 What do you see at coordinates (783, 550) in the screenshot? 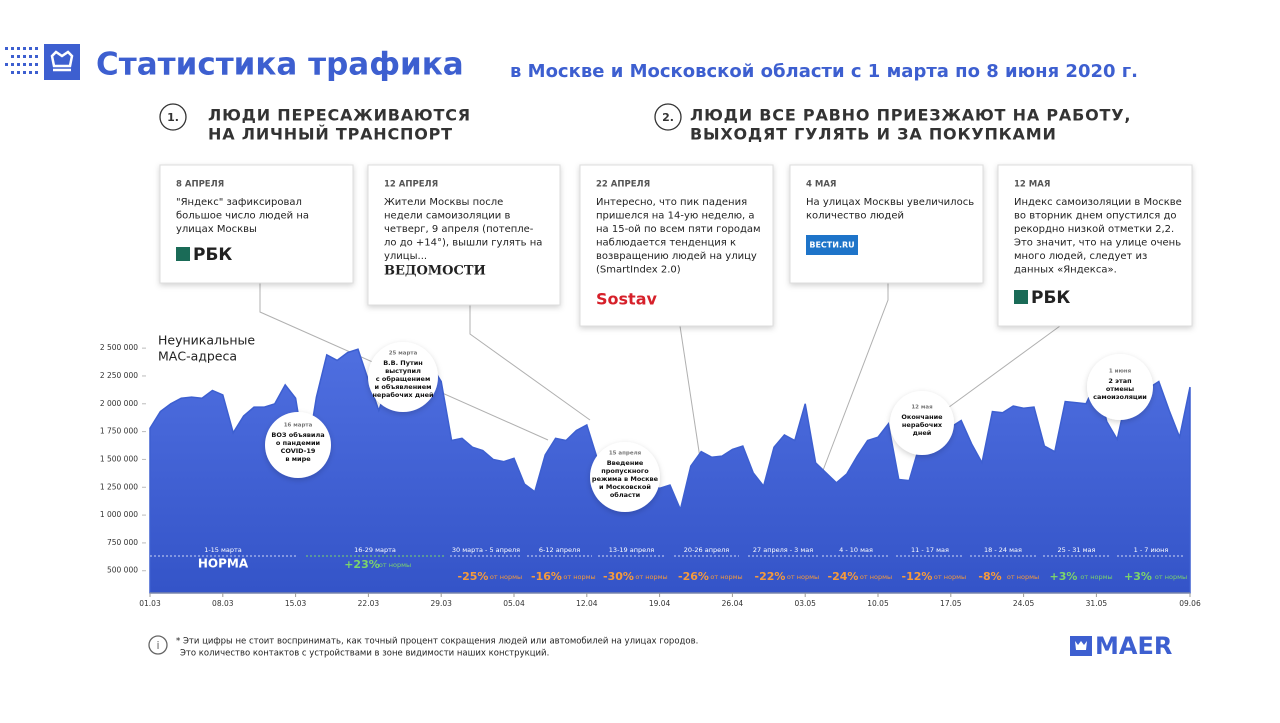
I see `period-dates: 27 апреля - 3 мая` at bounding box center [783, 550].